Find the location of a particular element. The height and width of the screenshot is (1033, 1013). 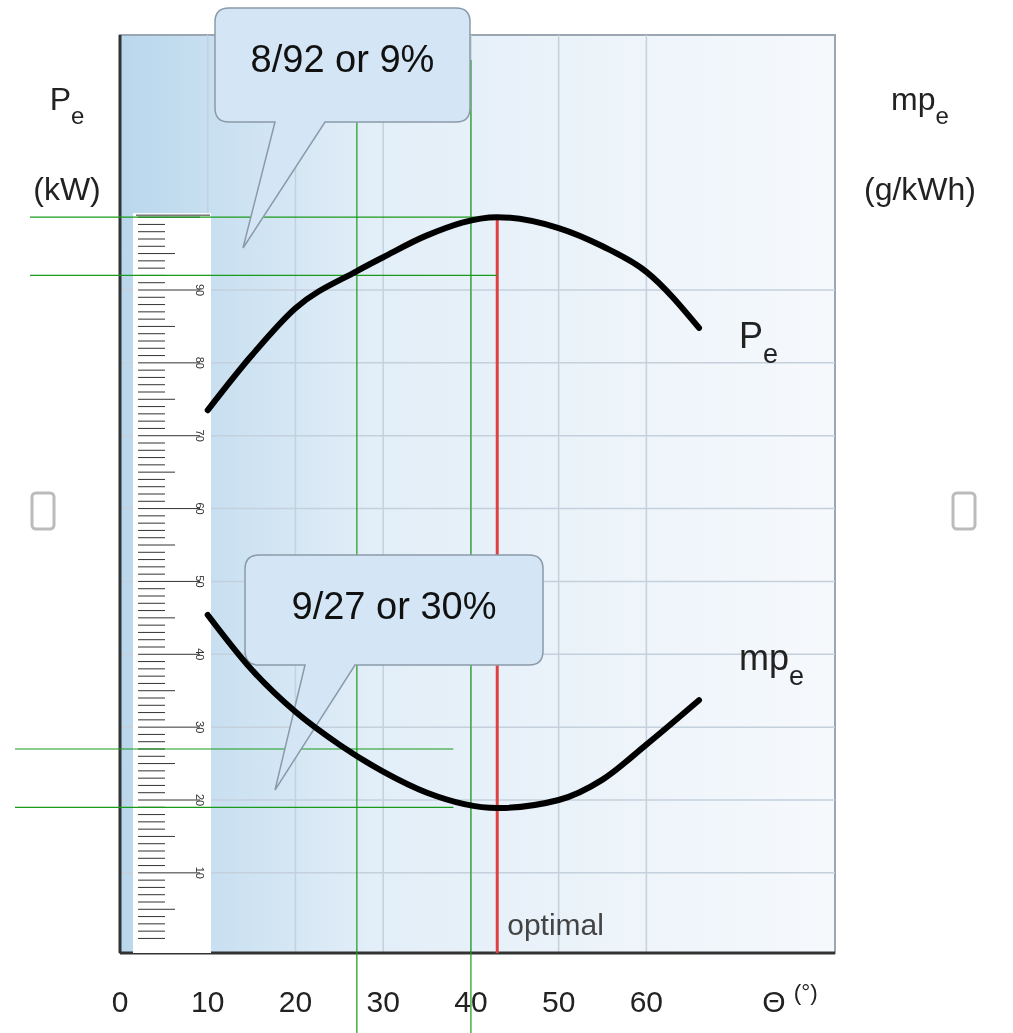

y-tick-label: 30 is located at coordinates (200, 727).